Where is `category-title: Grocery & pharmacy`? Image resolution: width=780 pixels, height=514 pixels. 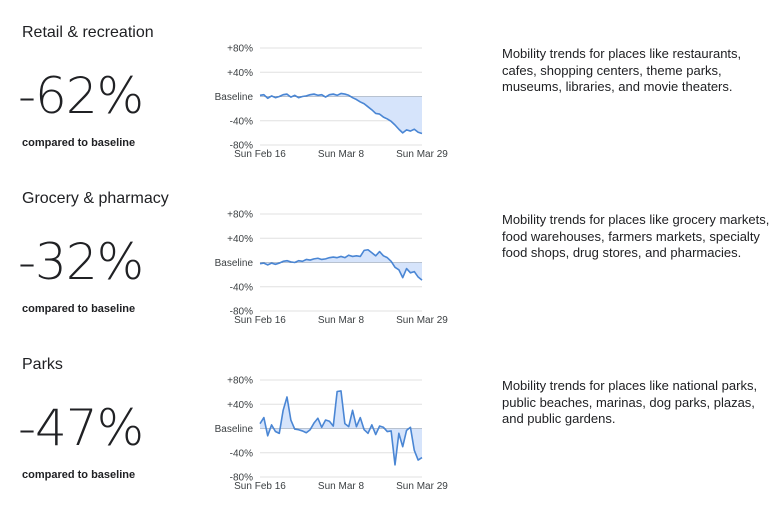 category-title: Grocery & pharmacy is located at coordinates (95, 198).